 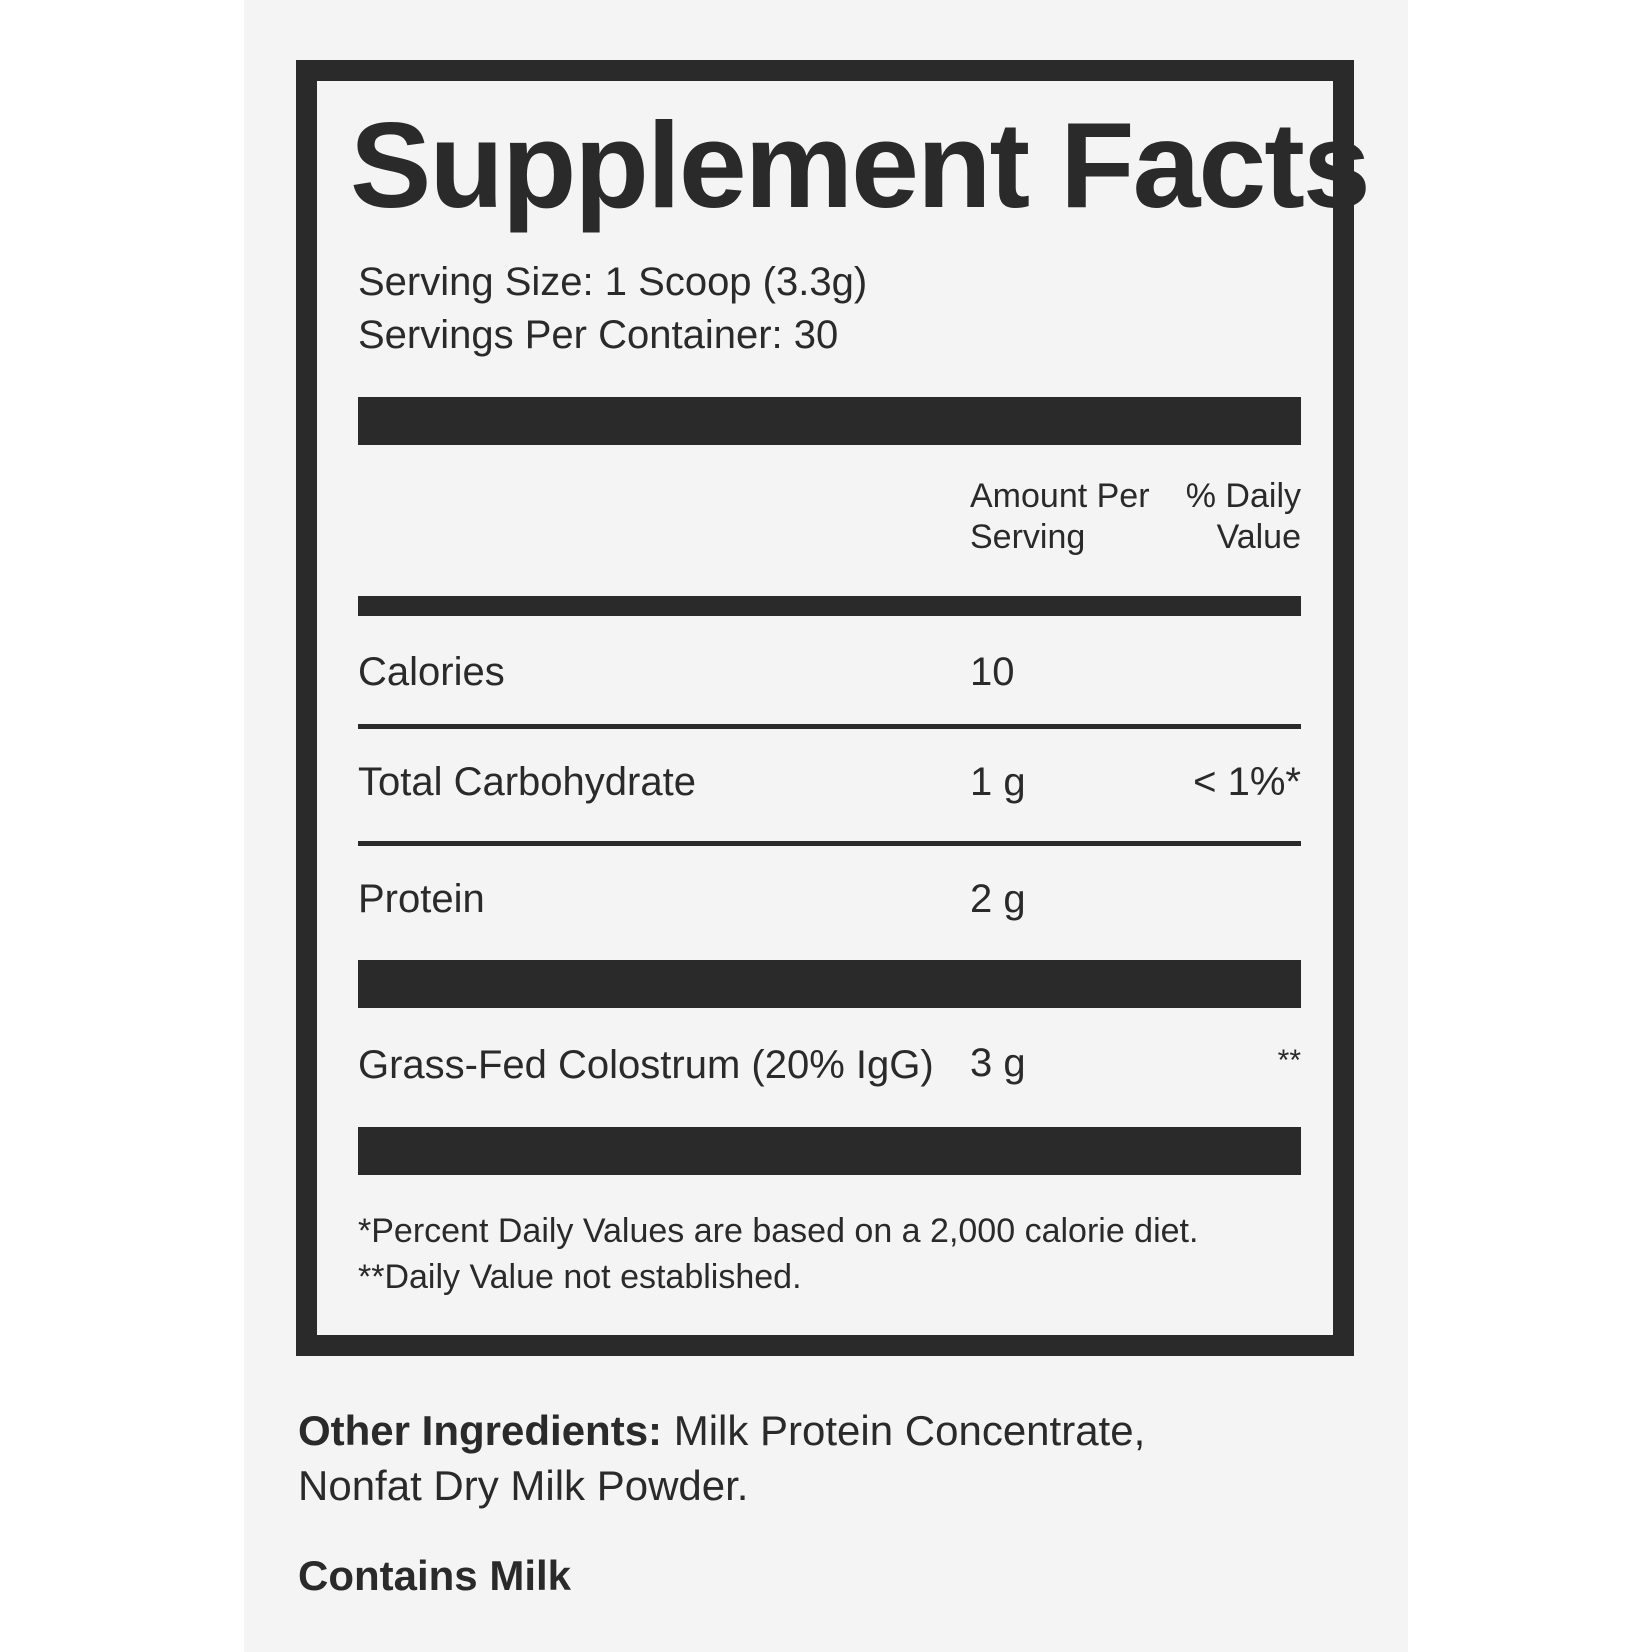 What do you see at coordinates (523, 1485) in the screenshot?
I see `other-ingredients-line2: Nonfat Dry Milk Powder.` at bounding box center [523, 1485].